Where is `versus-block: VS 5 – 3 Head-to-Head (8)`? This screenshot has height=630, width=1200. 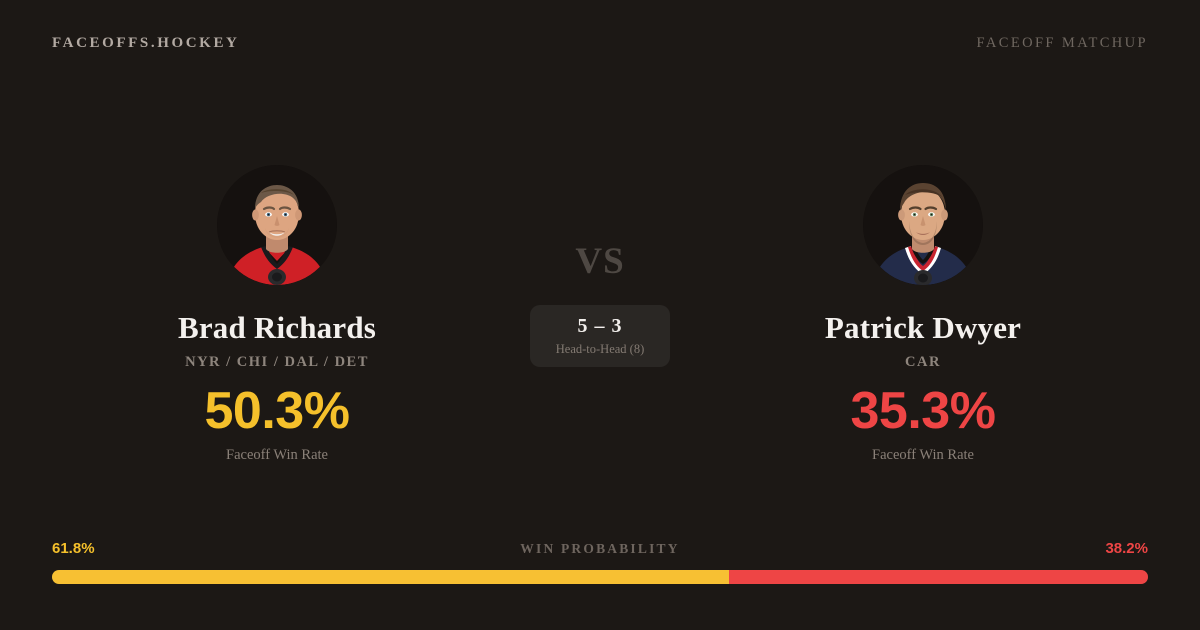 versus-block: VS 5 – 3 Head-to-Head (8) is located at coordinates (600, 258).